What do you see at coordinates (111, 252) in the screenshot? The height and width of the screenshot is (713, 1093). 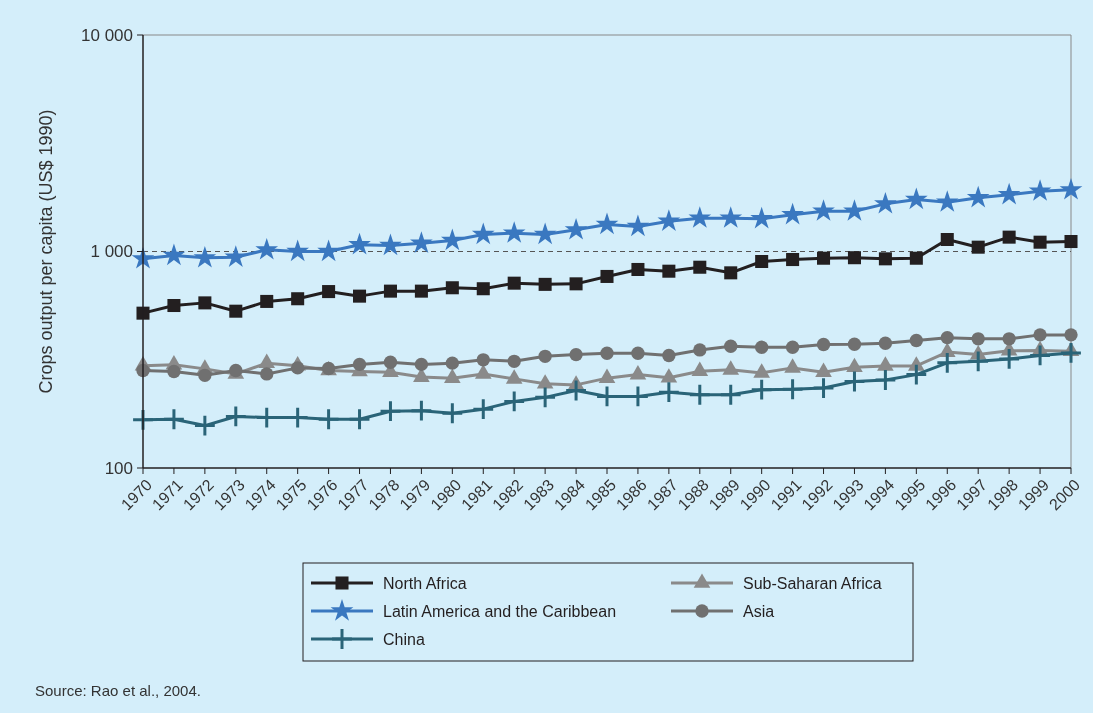 I see `y-tick-label: 1 000` at bounding box center [111, 252].